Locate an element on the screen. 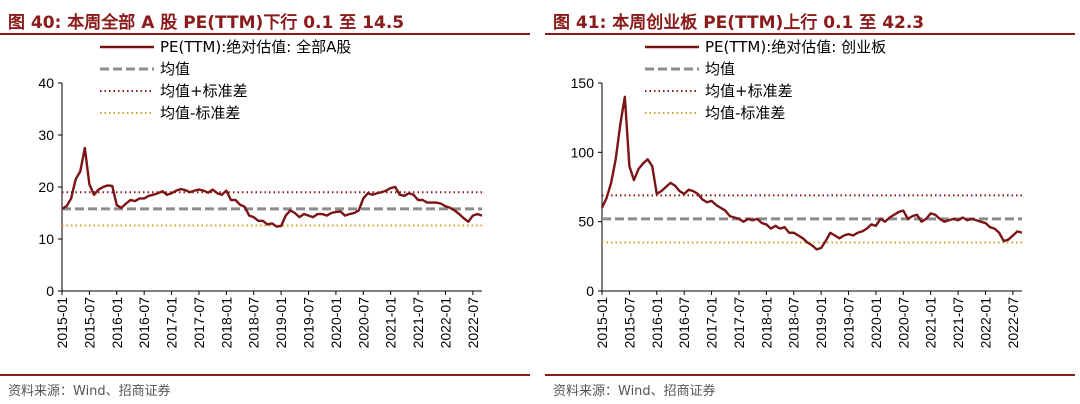 This screenshot has width=1080, height=404. y-tick-label: 50 is located at coordinates (586, 222).